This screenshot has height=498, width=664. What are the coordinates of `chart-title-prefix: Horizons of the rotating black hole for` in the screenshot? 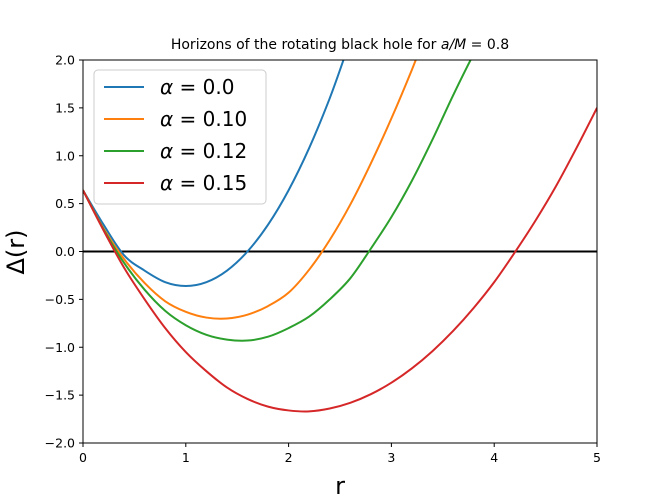 It's located at (306, 45).